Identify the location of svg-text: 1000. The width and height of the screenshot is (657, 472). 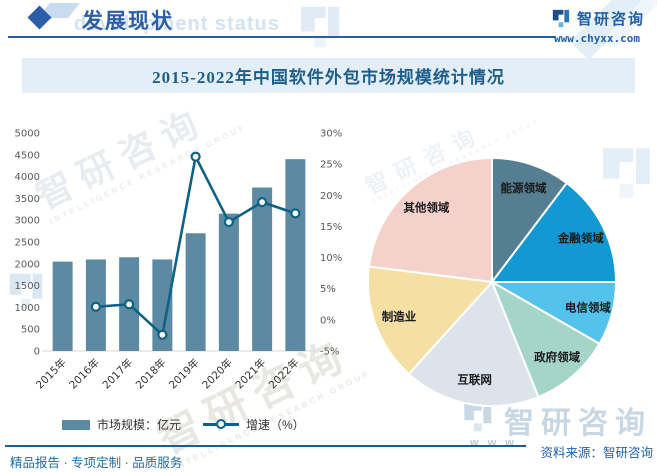
(27, 308).